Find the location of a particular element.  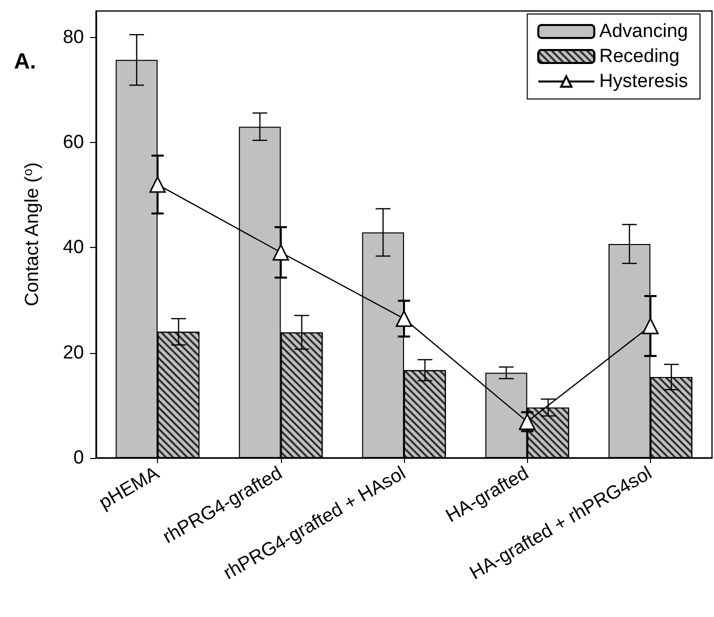

text: A. is located at coordinates (25, 61).